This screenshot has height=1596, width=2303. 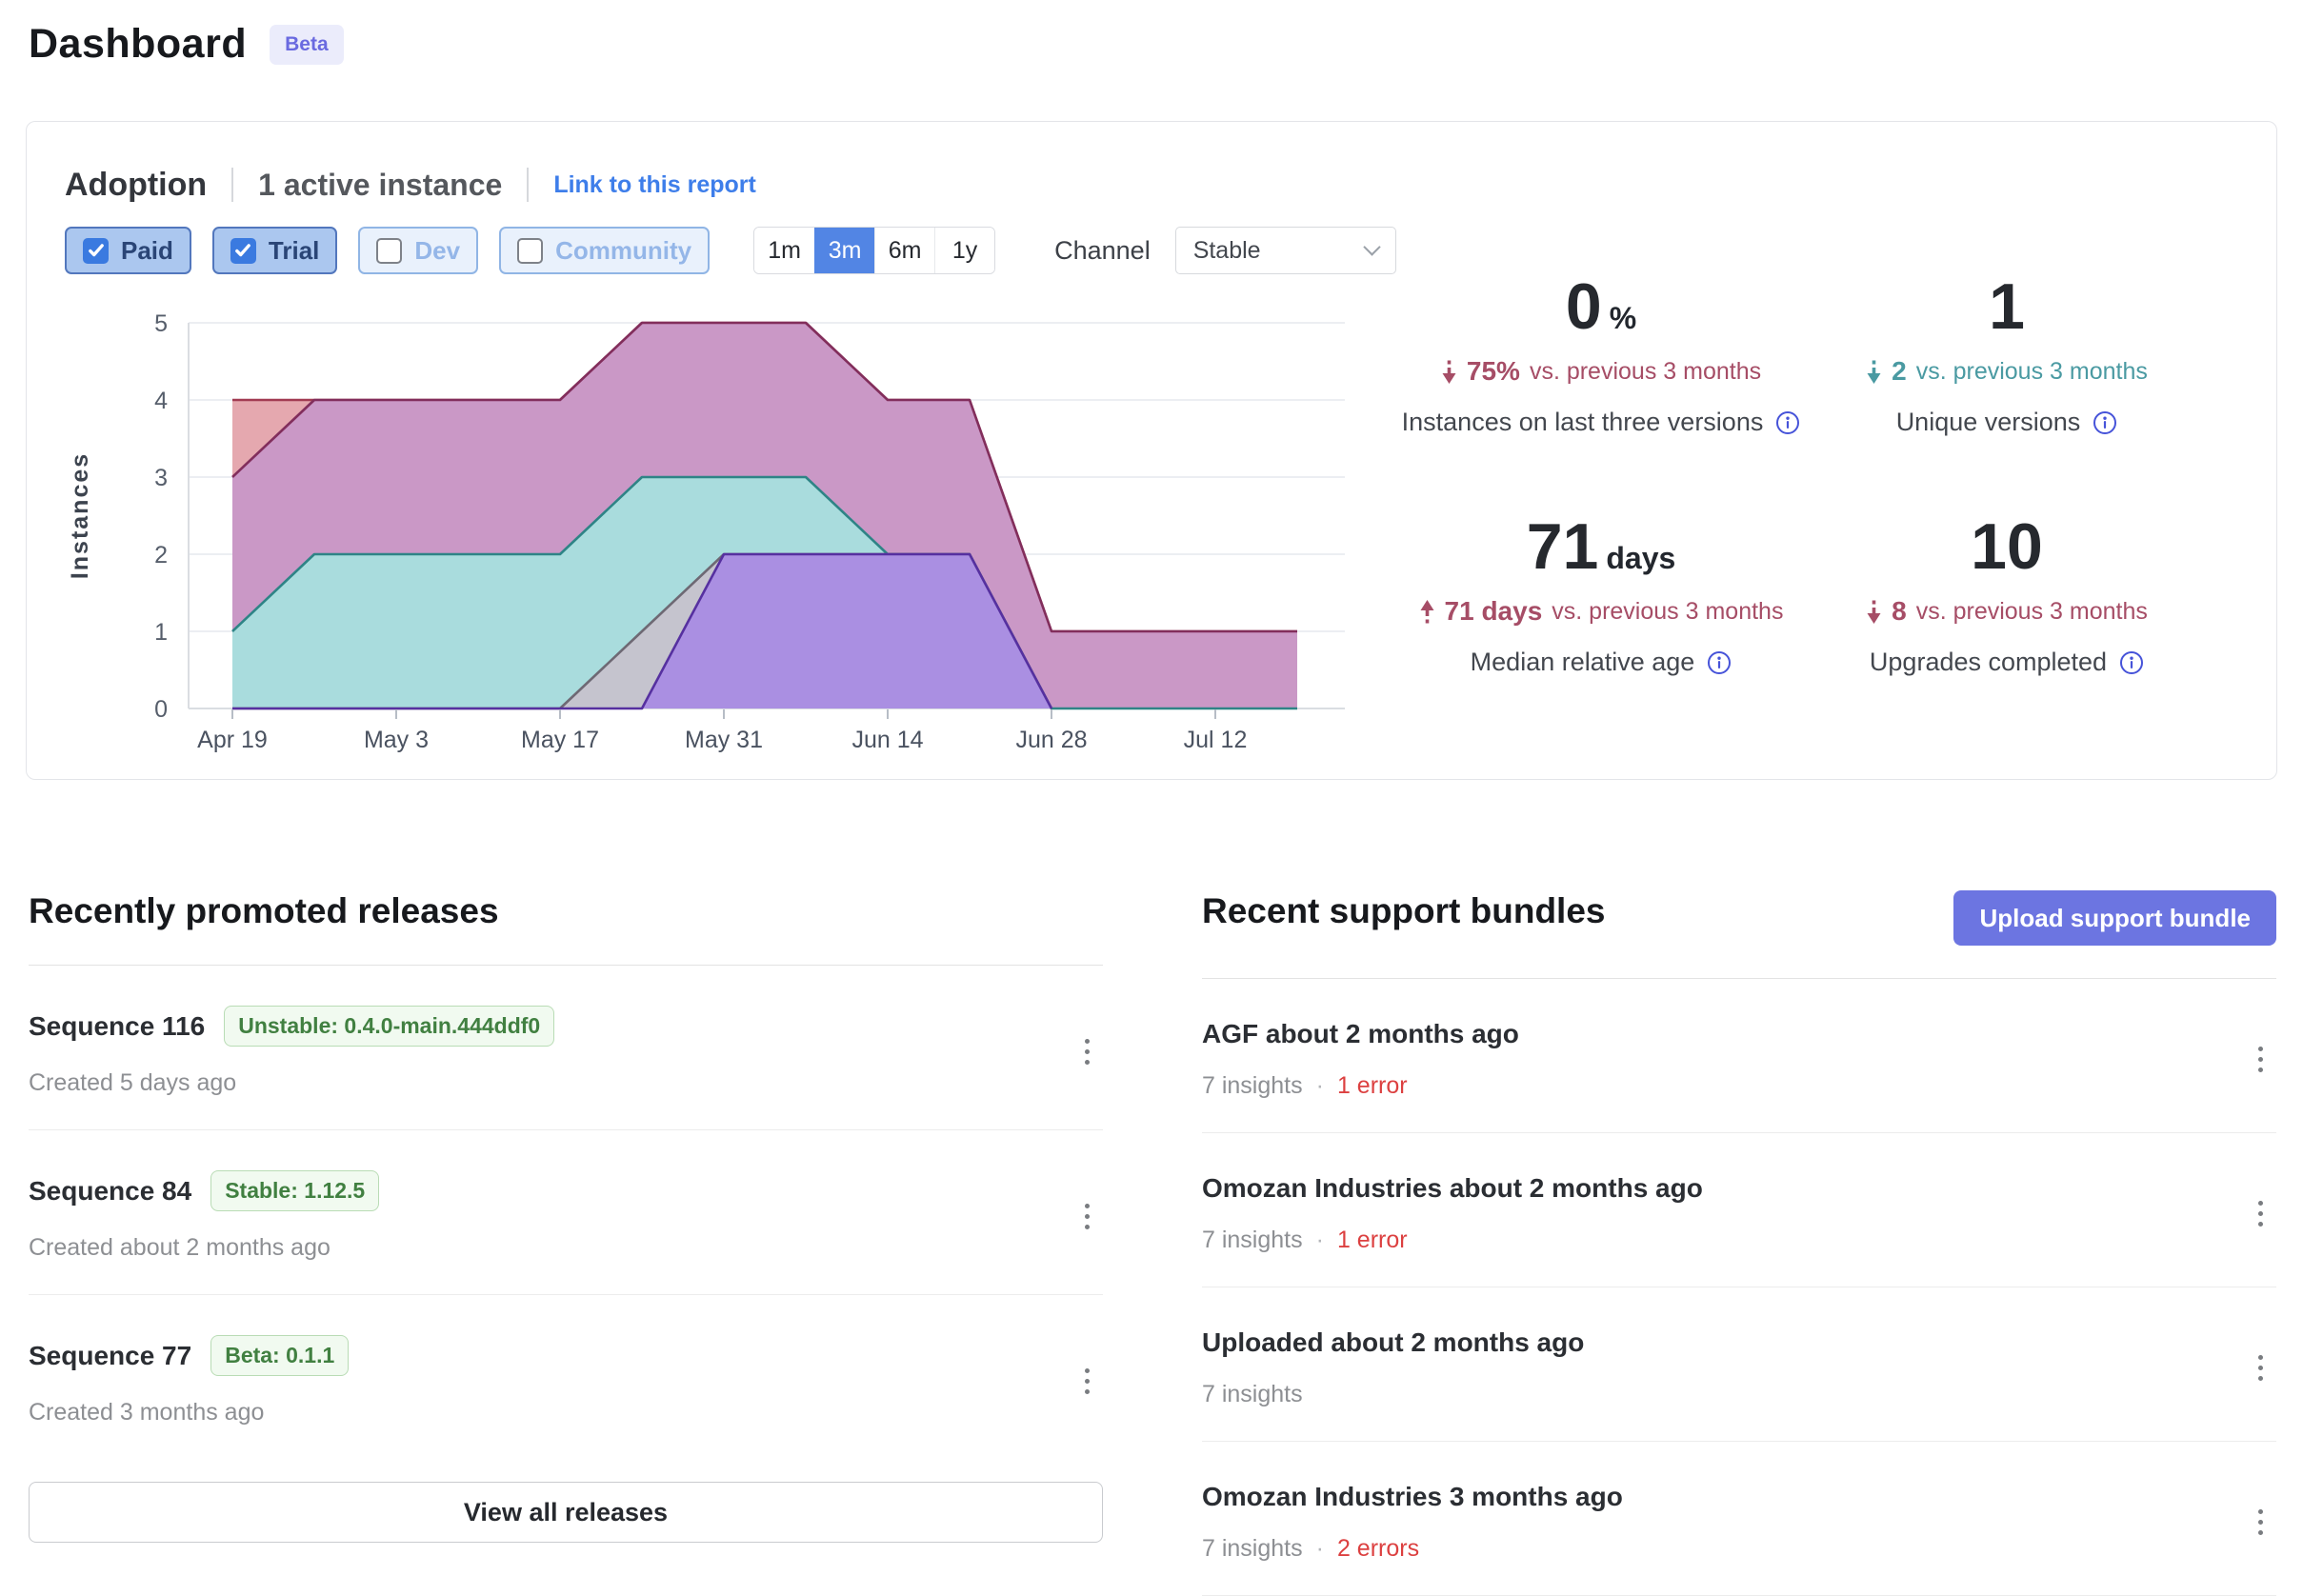 What do you see at coordinates (1051, 740) in the screenshot?
I see `svg-text: Jun 28` at bounding box center [1051, 740].